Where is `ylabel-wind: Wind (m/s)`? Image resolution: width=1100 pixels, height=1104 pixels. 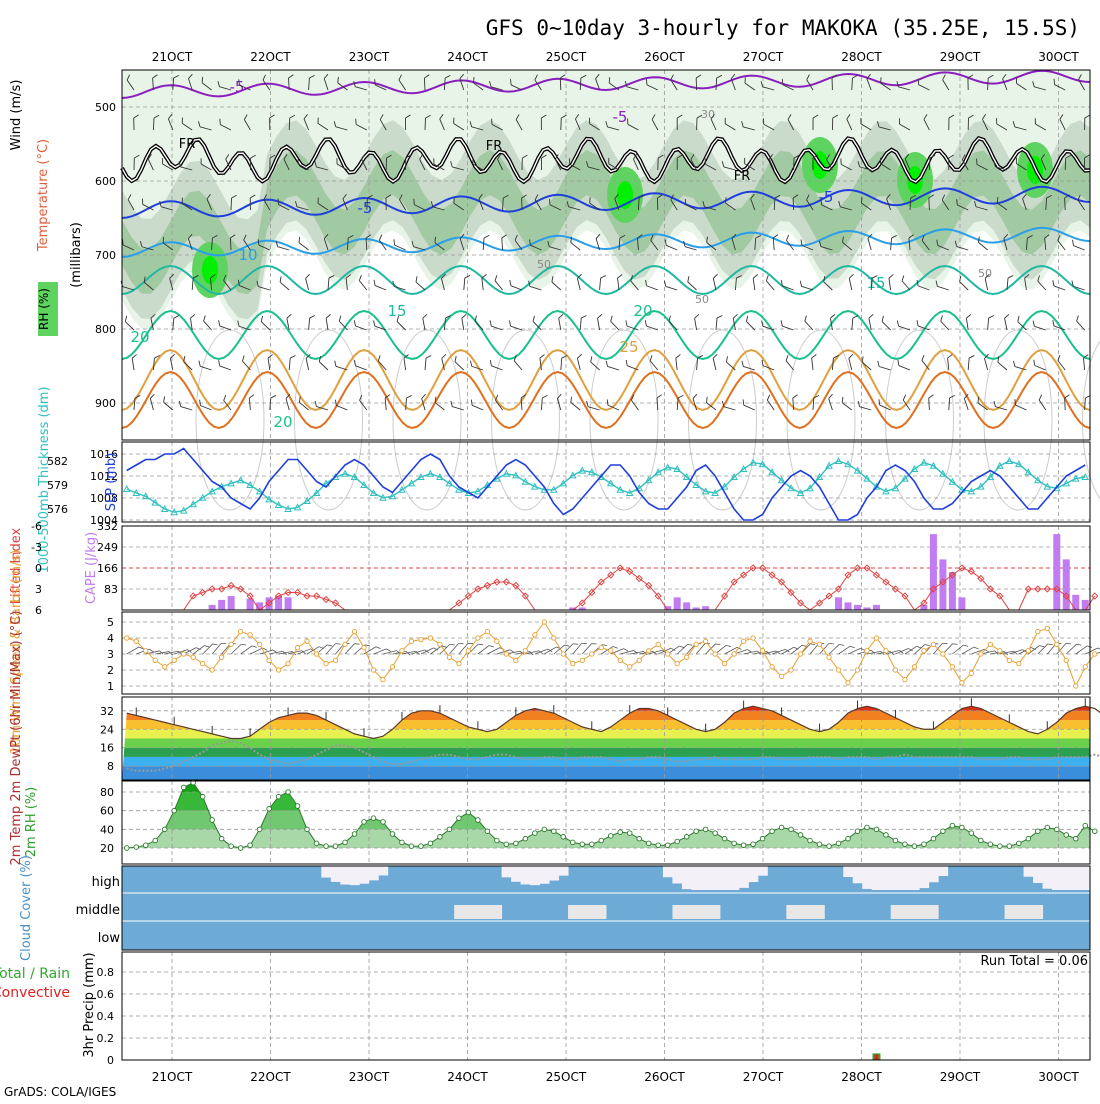 ylabel-wind: Wind (m/s) is located at coordinates (16, 115).